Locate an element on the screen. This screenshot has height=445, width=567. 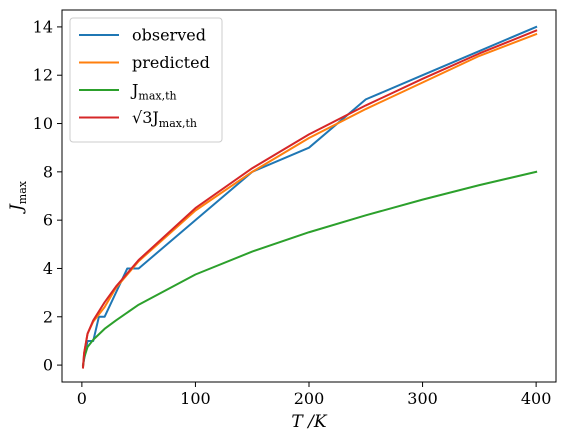
y-axis-label: Jmax is located at coordinates (18, 197).